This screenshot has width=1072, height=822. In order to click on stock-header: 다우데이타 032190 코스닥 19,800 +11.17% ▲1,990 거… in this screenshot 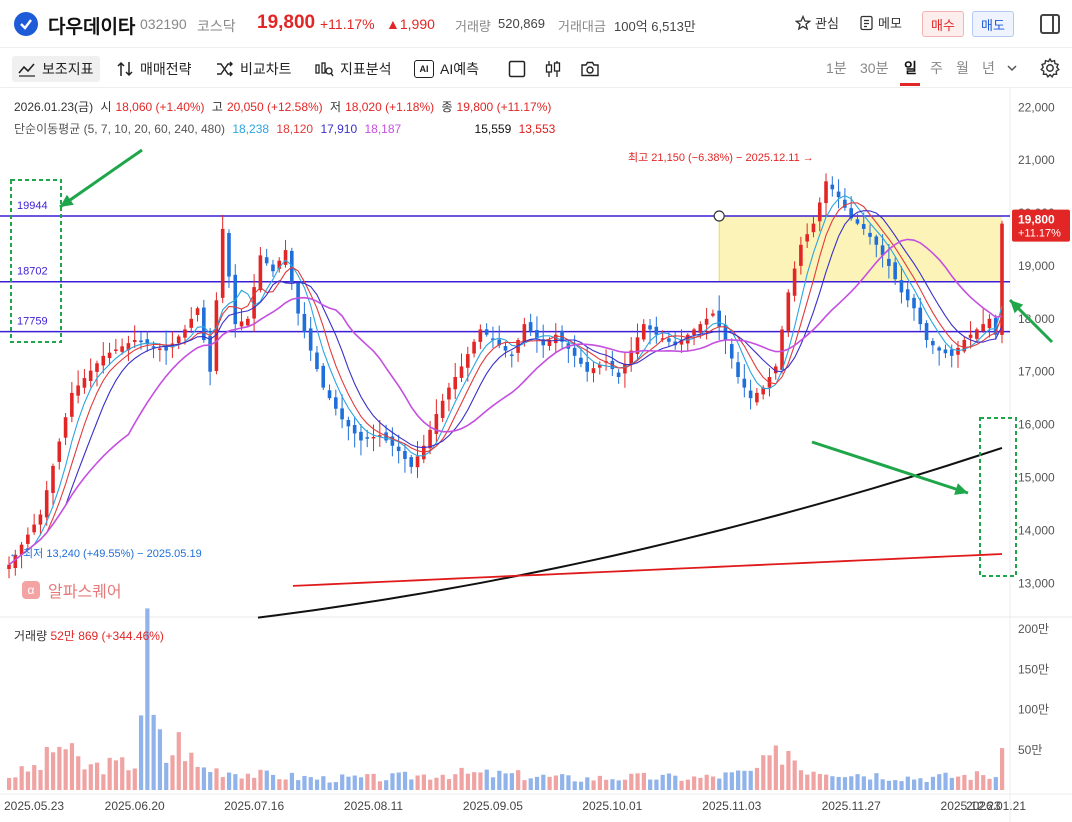, I will do `click(536, 24)`.